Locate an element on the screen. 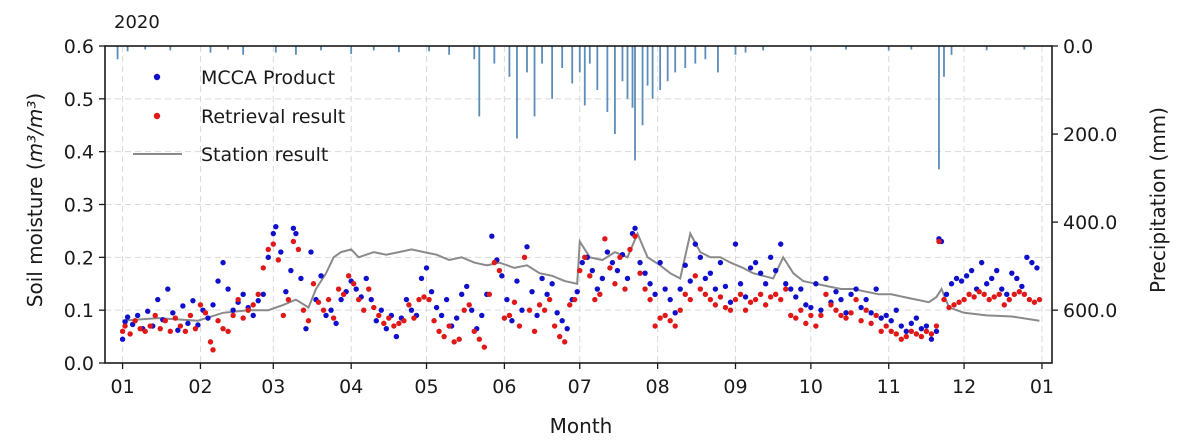 This screenshot has width=1185, height=444. y-right-tick-label: 400.0 is located at coordinates (1090, 223).